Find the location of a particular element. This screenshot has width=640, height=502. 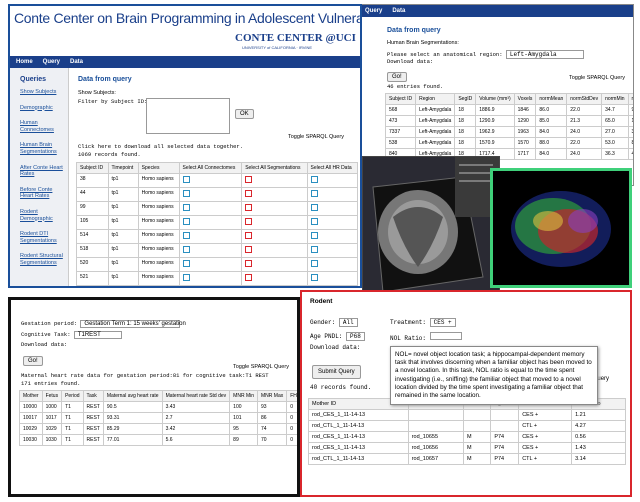

column-header: Select All Segmentations is located at coordinates (274, 168).